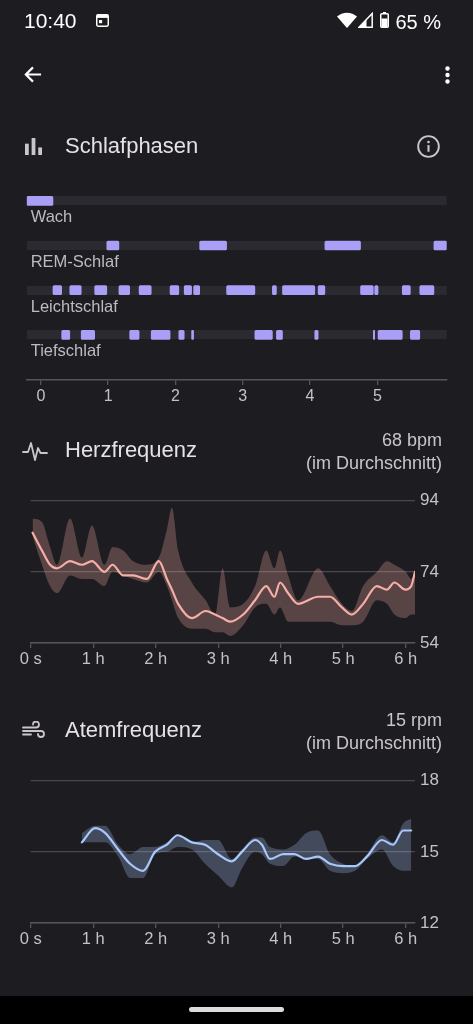 Image resolution: width=473 pixels, height=1024 pixels. What do you see at coordinates (429, 851) in the screenshot?
I see `y-tick-label: 15` at bounding box center [429, 851].